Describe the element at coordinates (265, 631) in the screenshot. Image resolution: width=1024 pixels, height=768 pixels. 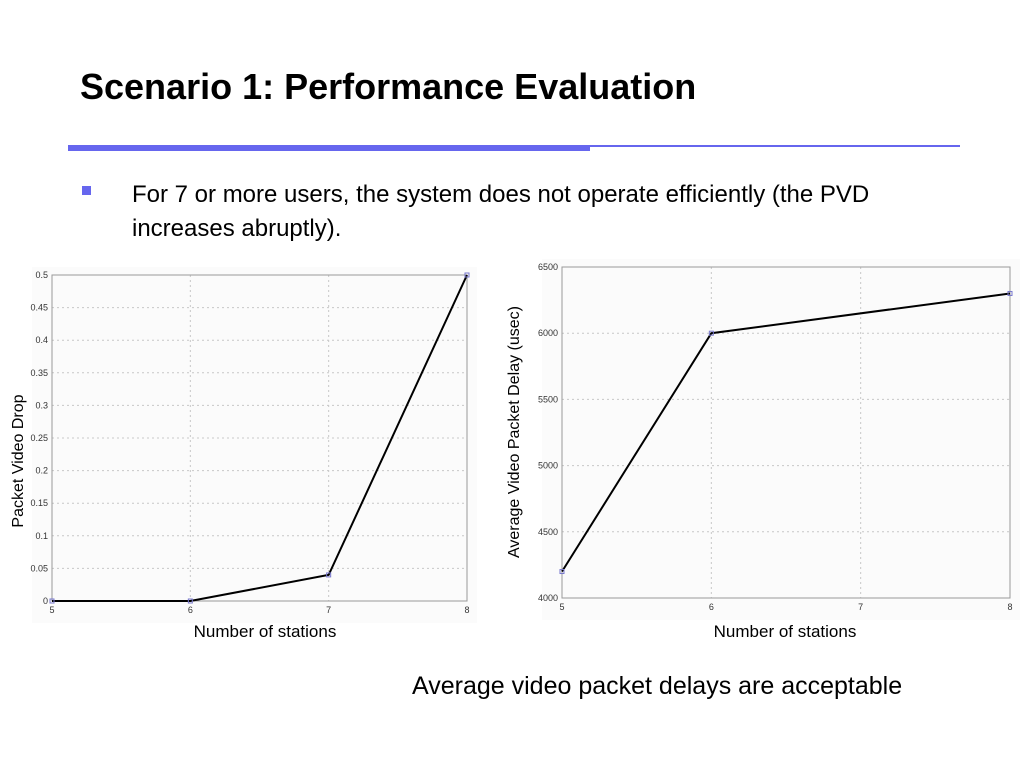
I see `packet-drop-x-label: Number of stations` at that location.